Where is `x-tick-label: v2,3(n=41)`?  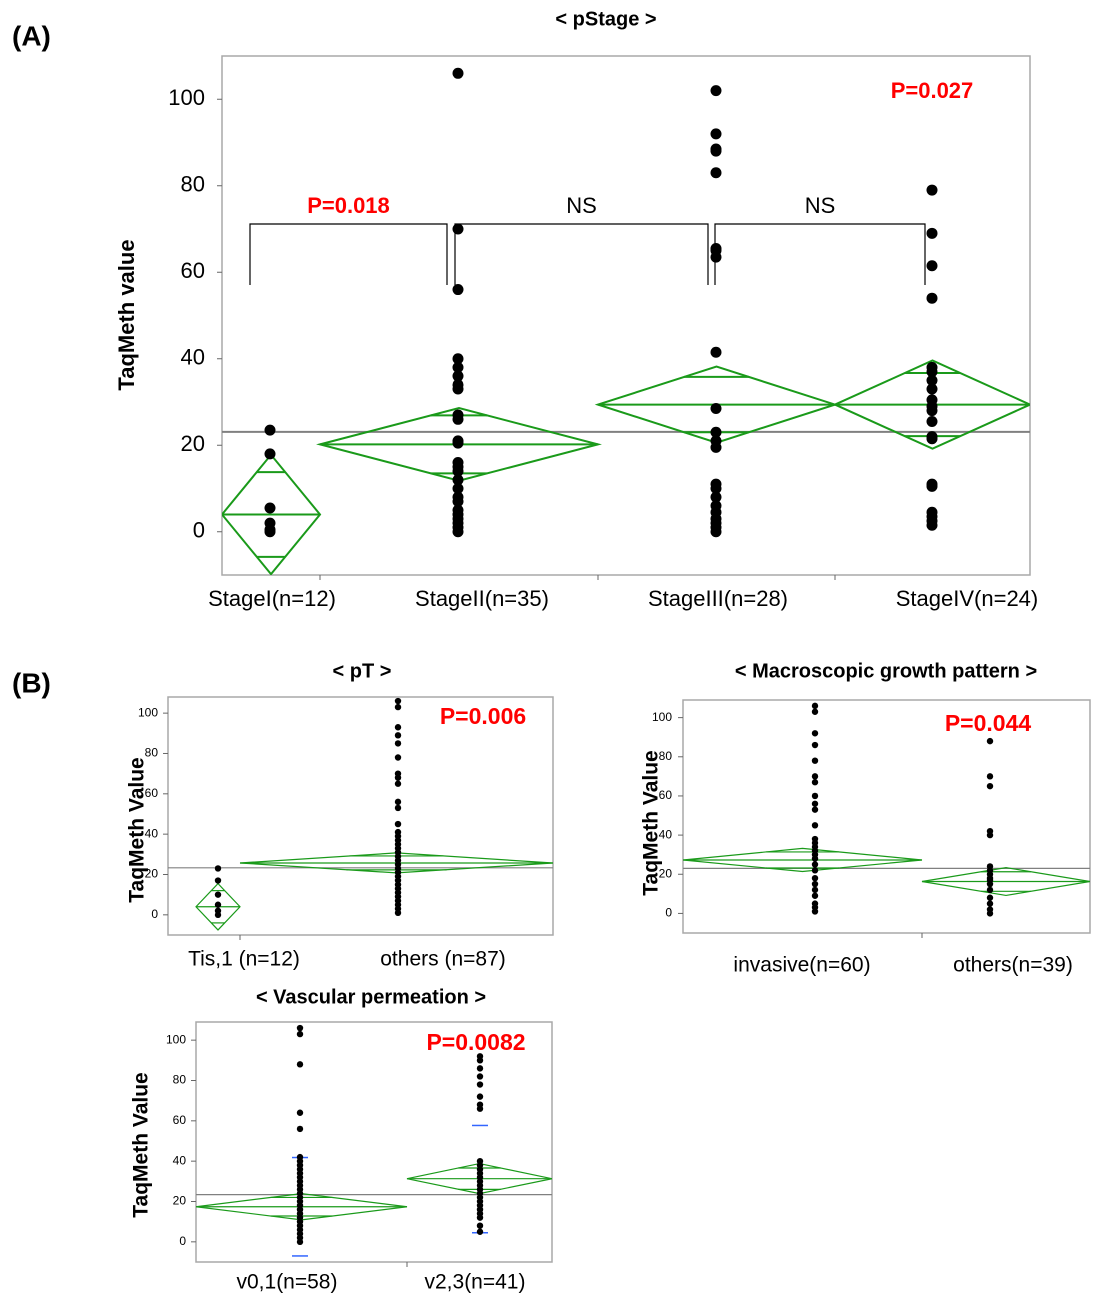 x-tick-label: v2,3(n=41) is located at coordinates (475, 1282).